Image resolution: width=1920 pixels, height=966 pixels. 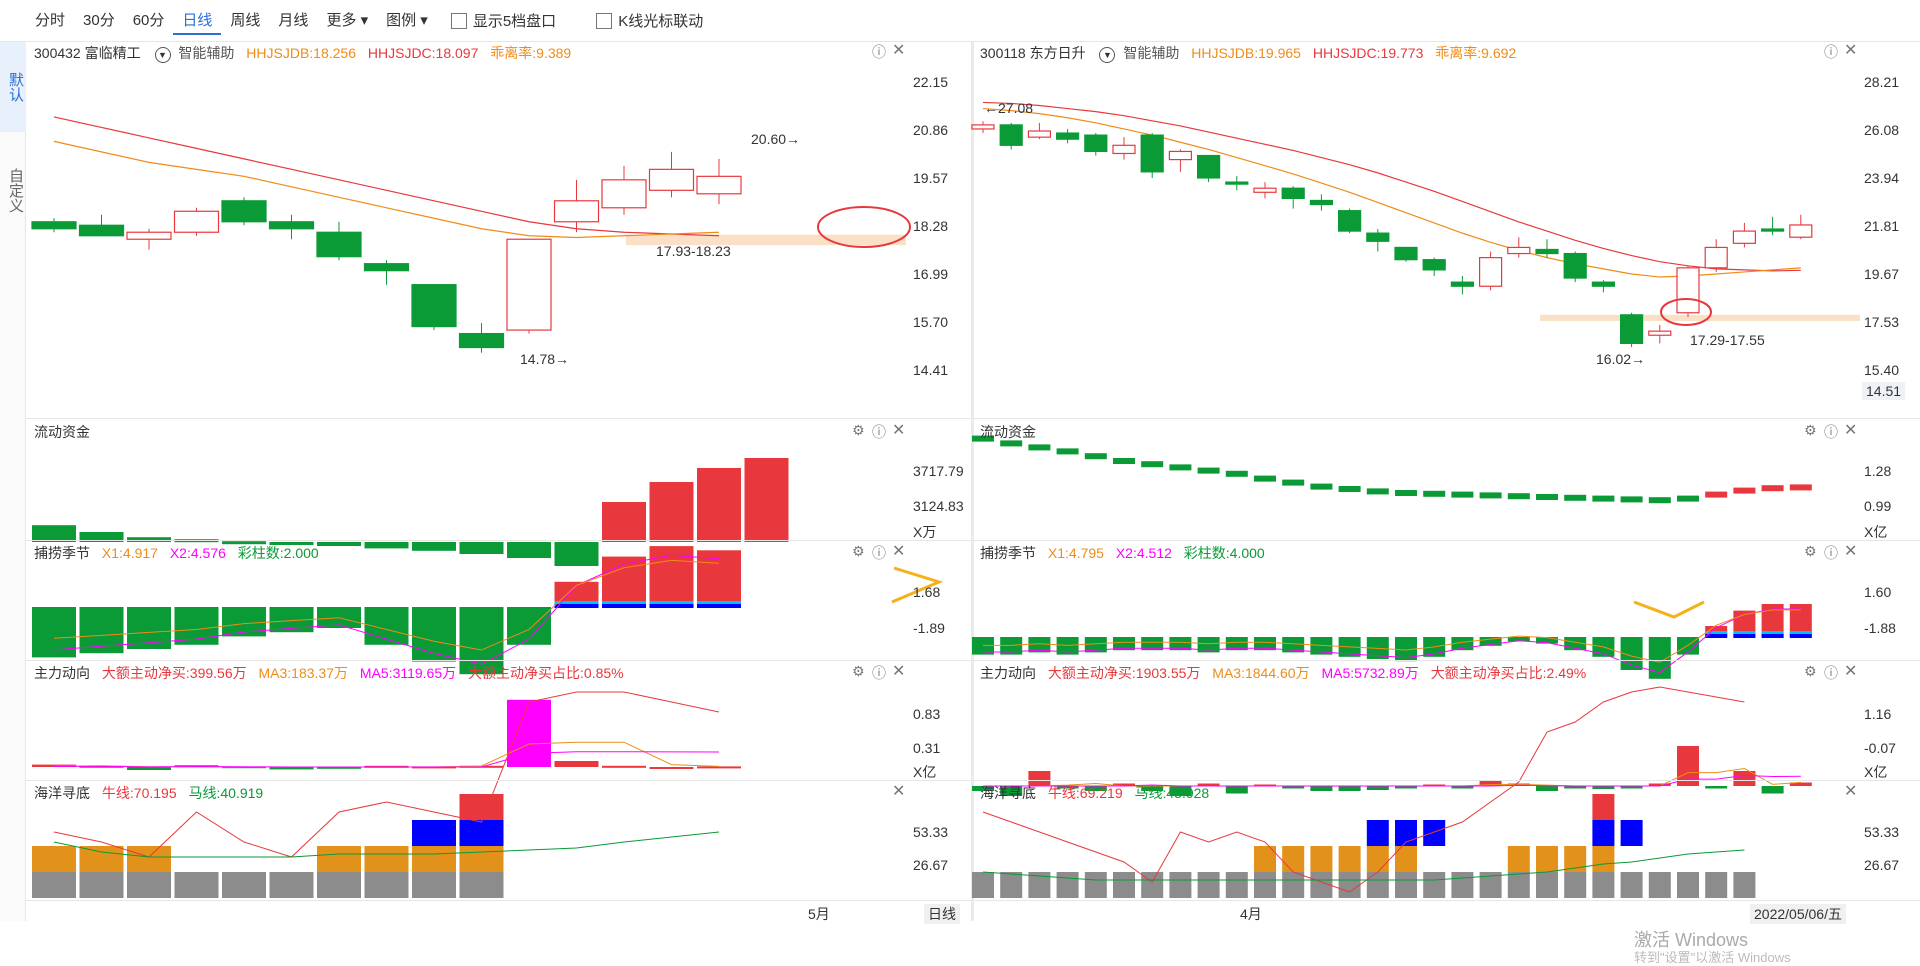 What do you see at coordinates (1798, 914) in the screenshot?
I see `date-readout: 2022/05/06/五` at bounding box center [1798, 914].